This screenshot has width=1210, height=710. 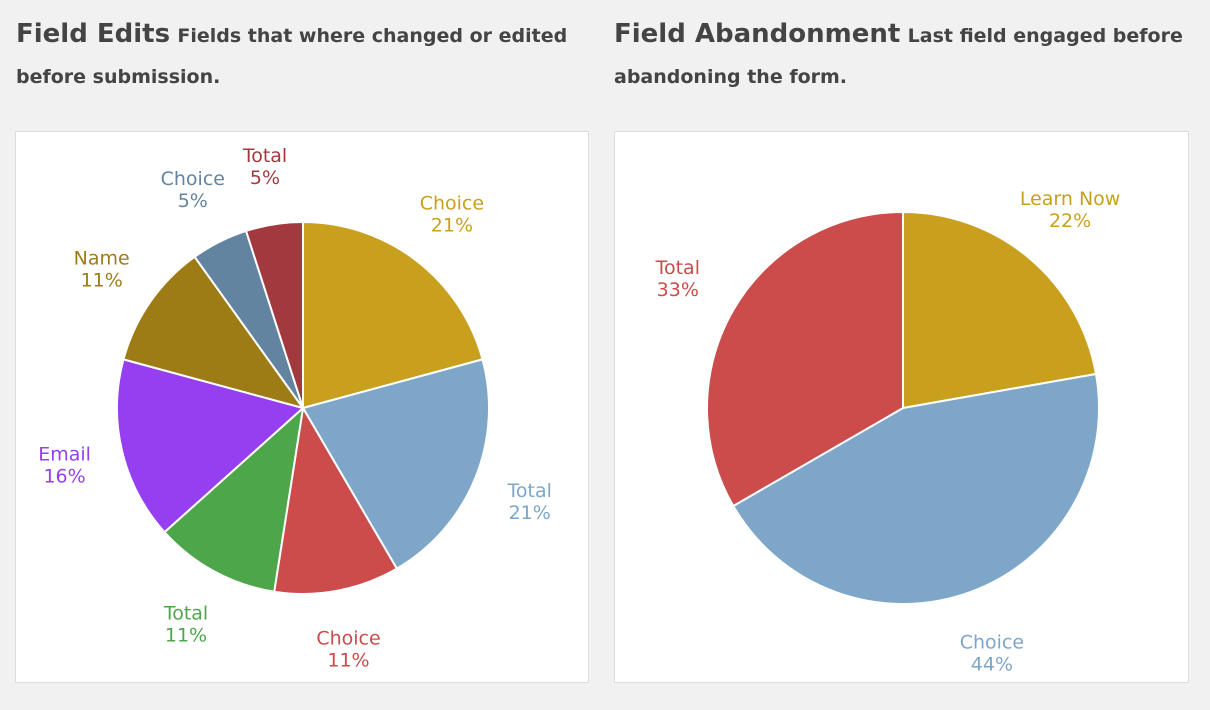 What do you see at coordinates (1070, 221) in the screenshot?
I see `slice-label-value: 22%` at bounding box center [1070, 221].